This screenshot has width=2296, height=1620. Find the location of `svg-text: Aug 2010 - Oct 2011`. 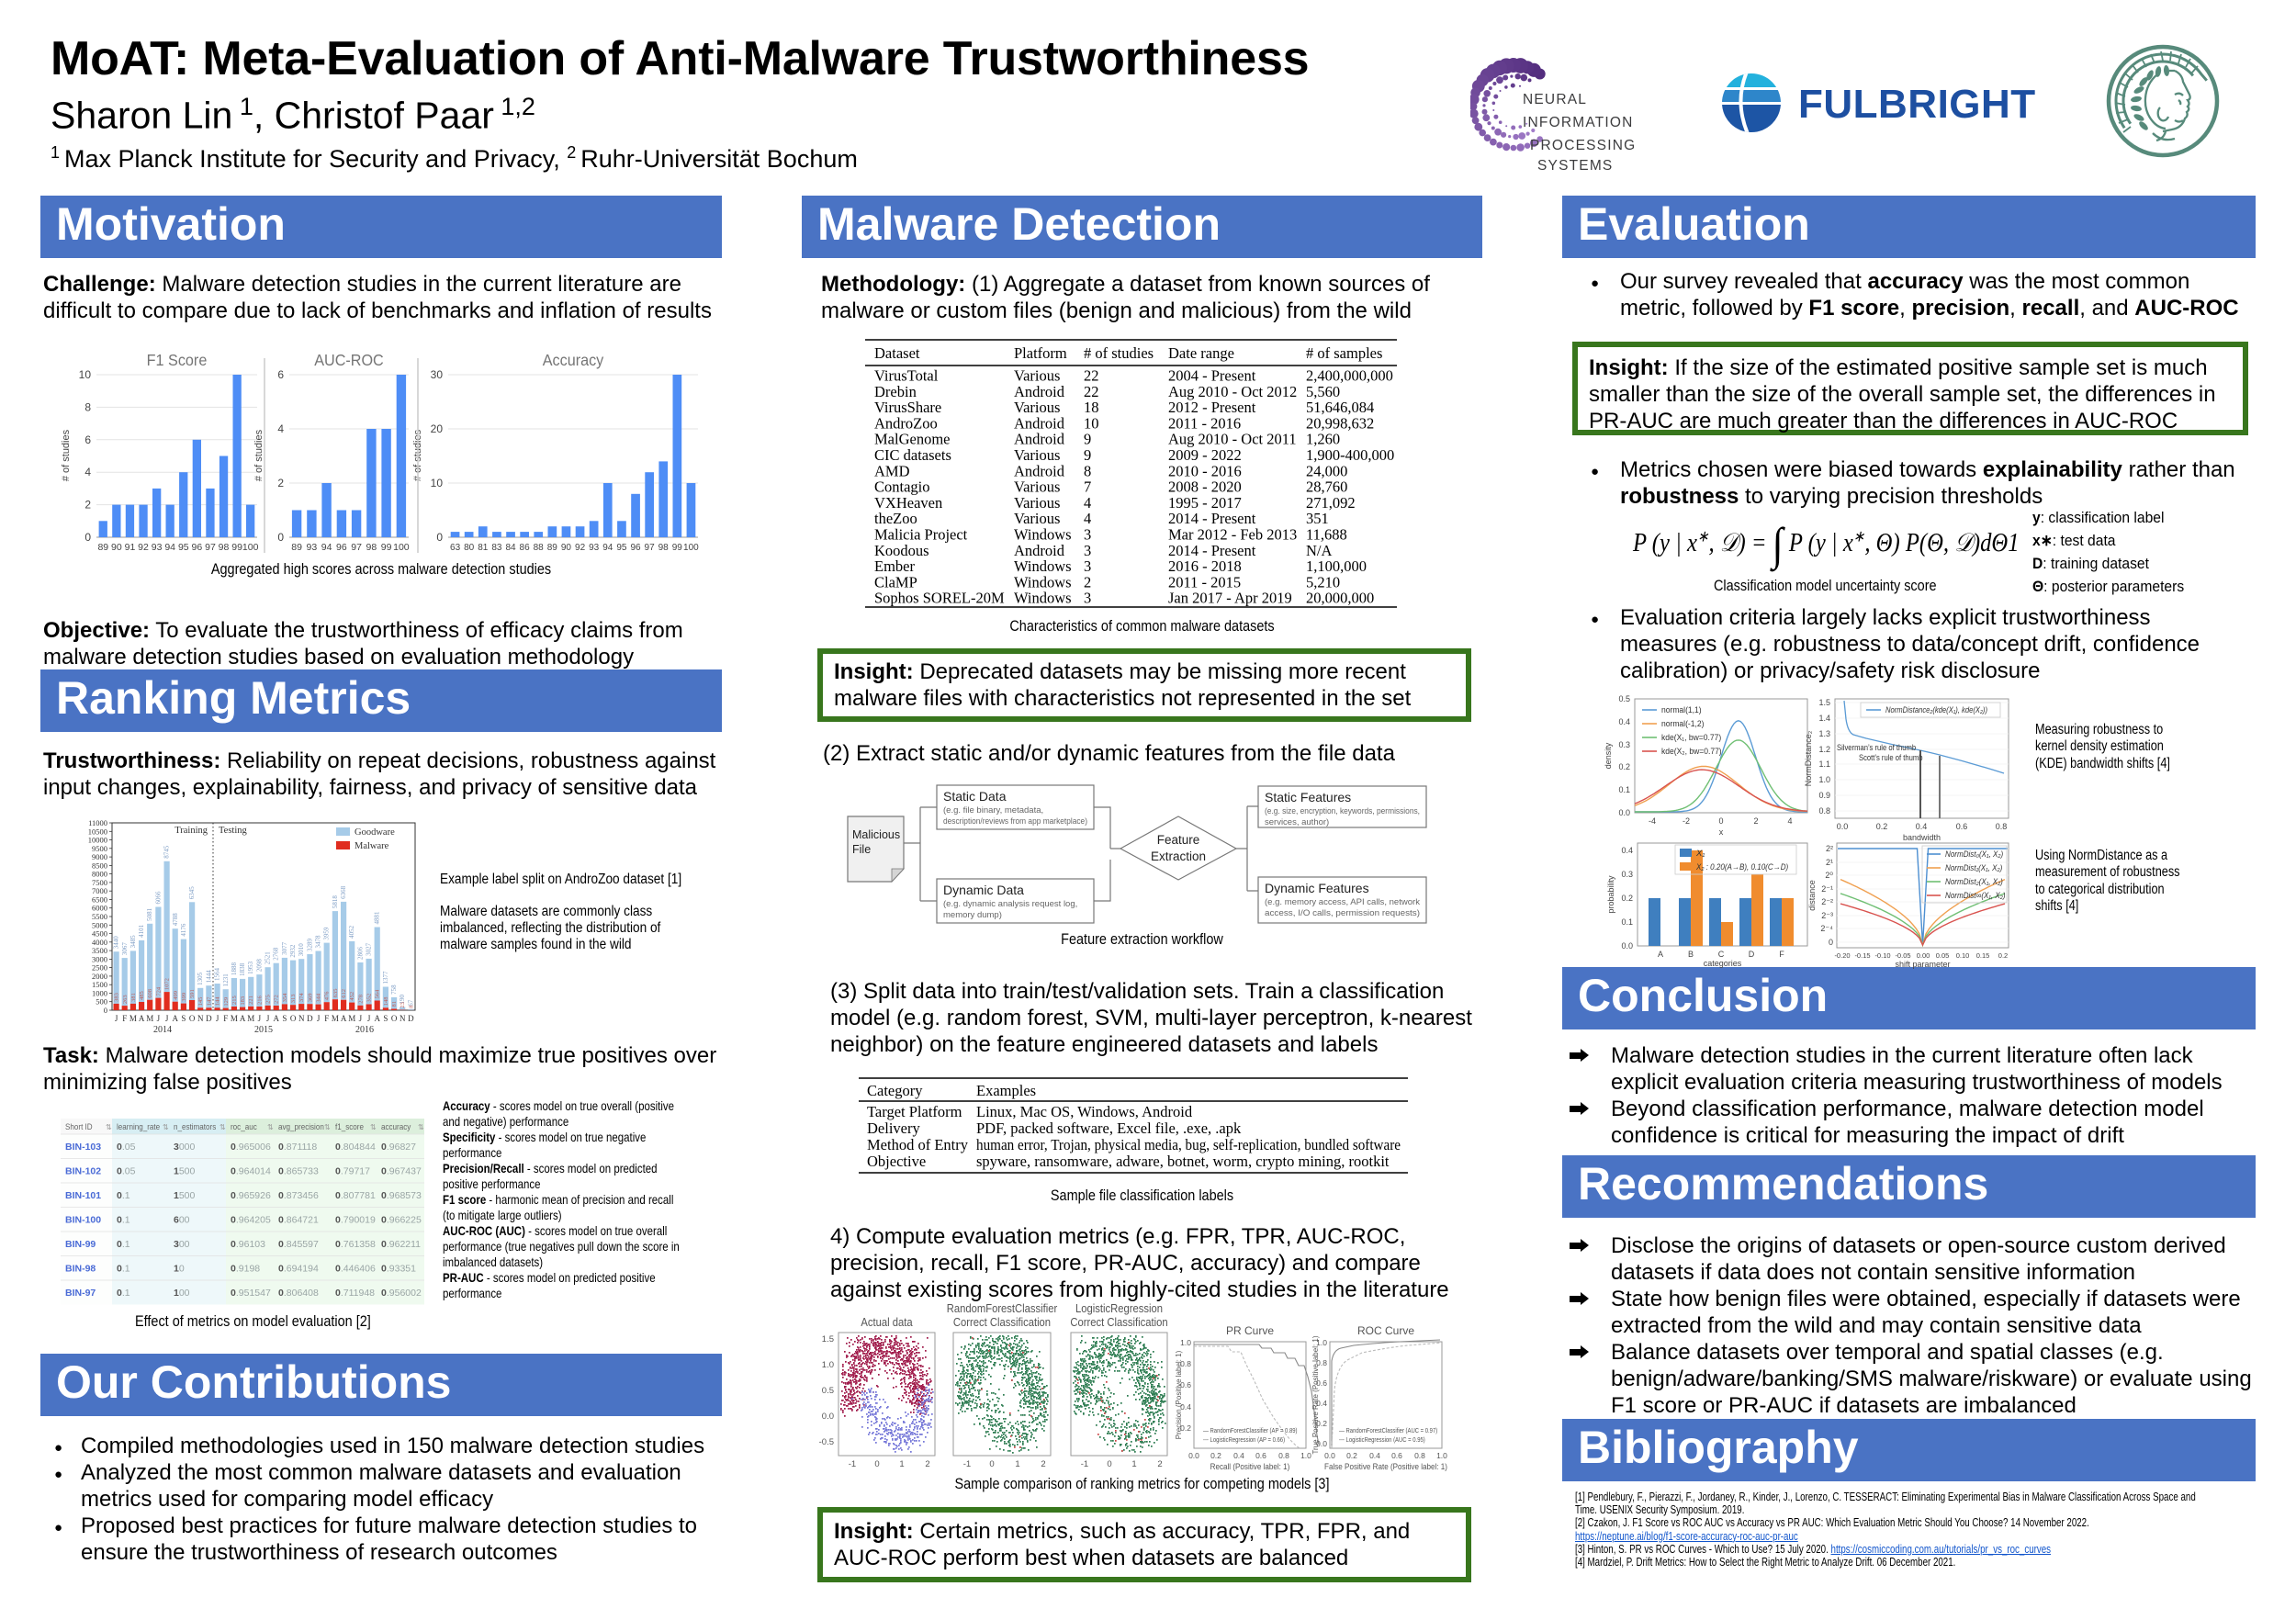

svg-text: Aug 2010 - Oct 2011 is located at coordinates (1232, 439).